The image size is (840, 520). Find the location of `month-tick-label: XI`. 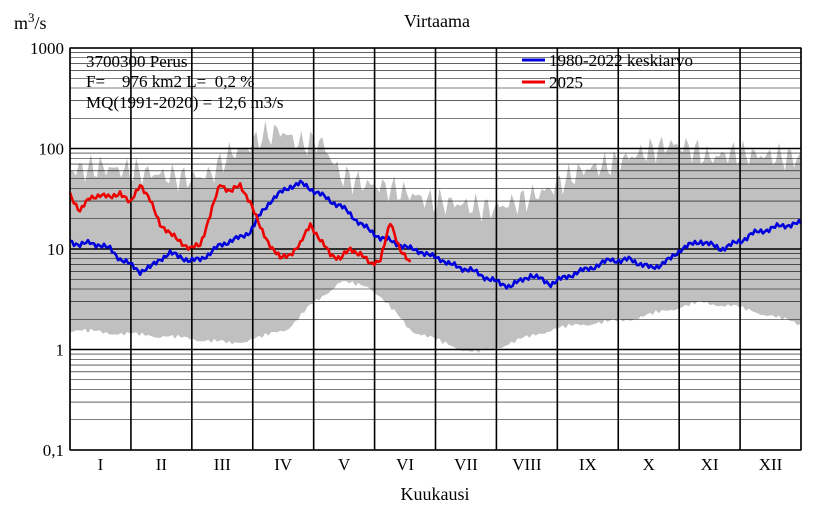

month-tick-label: XI is located at coordinates (710, 464).